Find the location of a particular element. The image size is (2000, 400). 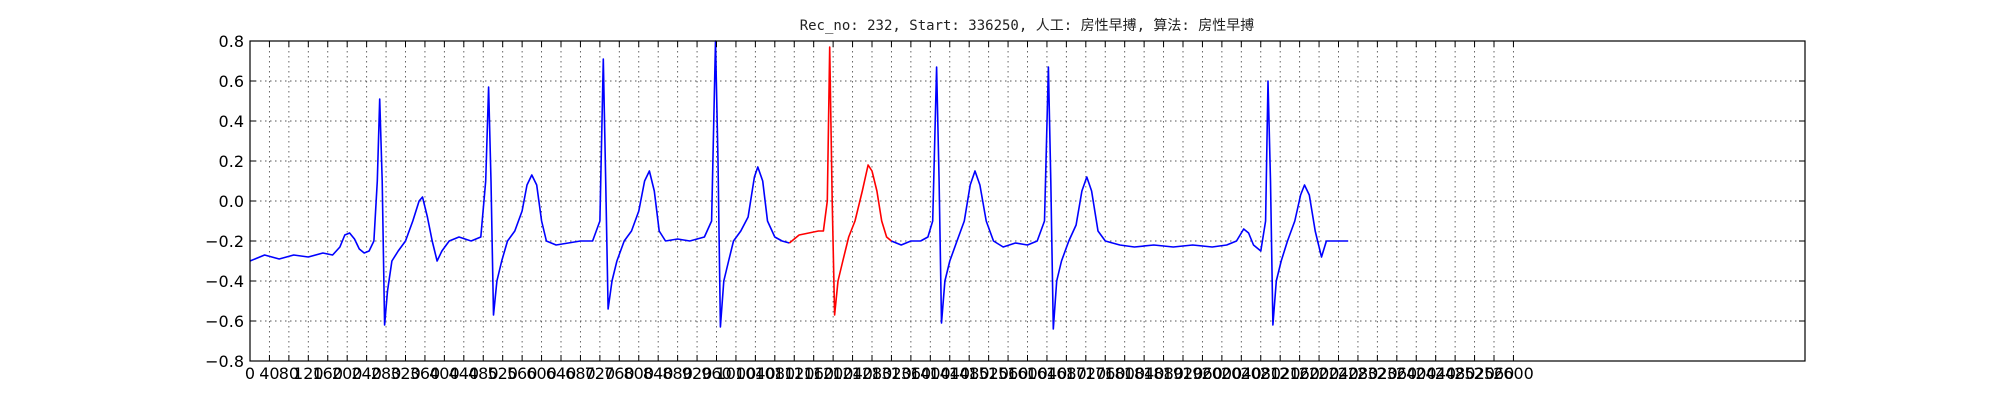

x-tick-label: 960 is located at coordinates (716, 373).